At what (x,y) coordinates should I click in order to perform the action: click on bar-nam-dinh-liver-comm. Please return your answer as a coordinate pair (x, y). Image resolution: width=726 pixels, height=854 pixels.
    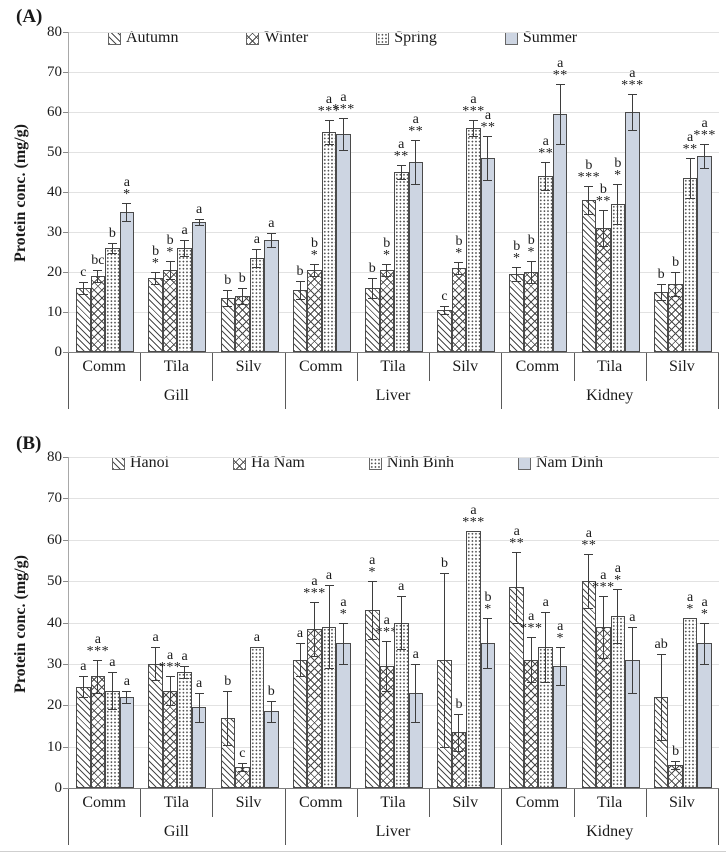
    Looking at the image, I should click on (343, 715).